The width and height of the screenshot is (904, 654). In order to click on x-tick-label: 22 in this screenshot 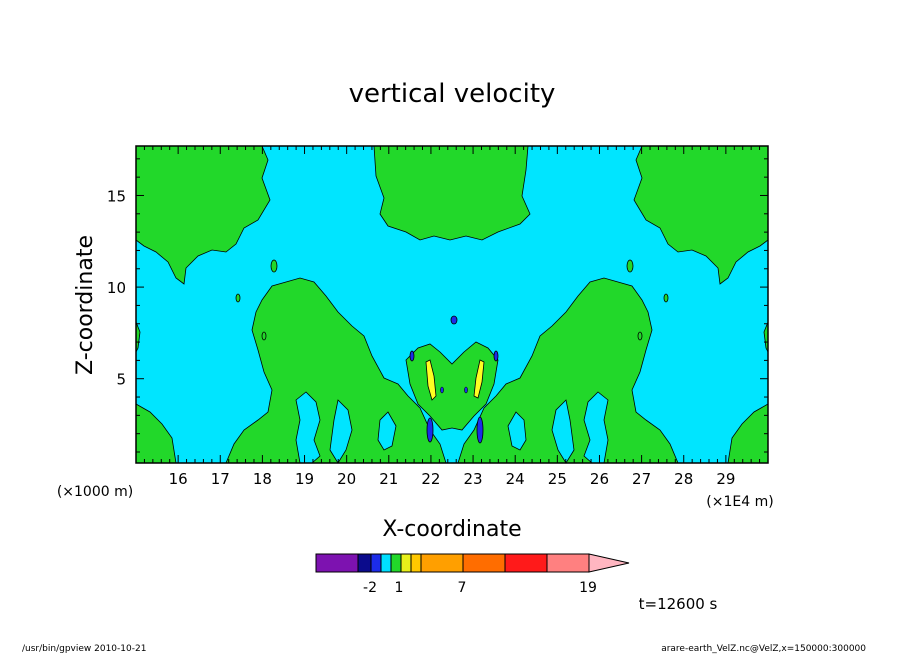, I will do `click(430, 479)`.